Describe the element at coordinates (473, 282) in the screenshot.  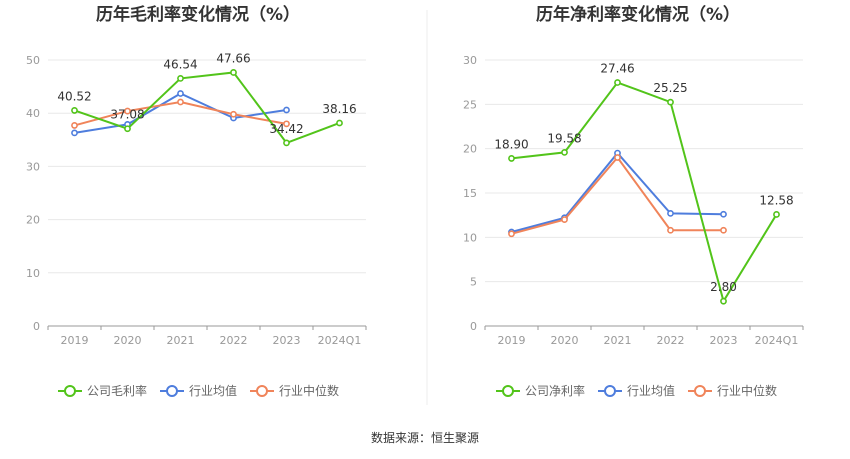
I see `y-tick-label: 5` at that location.